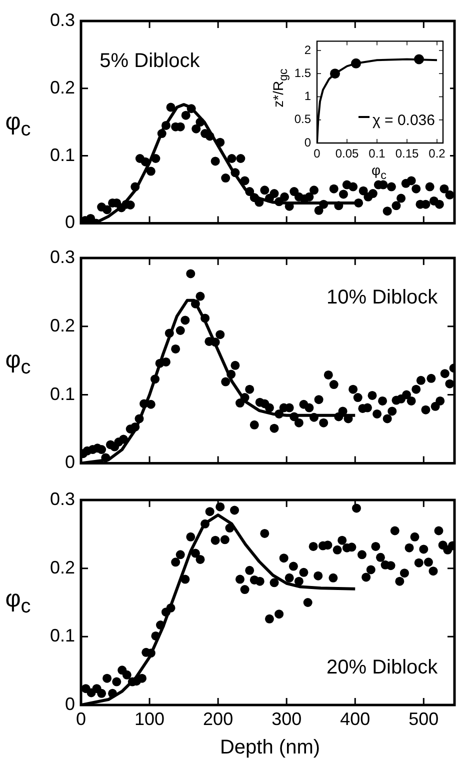 The height and width of the screenshot is (761, 459). I want to click on x-tick-label: 0.05, so click(347, 153).